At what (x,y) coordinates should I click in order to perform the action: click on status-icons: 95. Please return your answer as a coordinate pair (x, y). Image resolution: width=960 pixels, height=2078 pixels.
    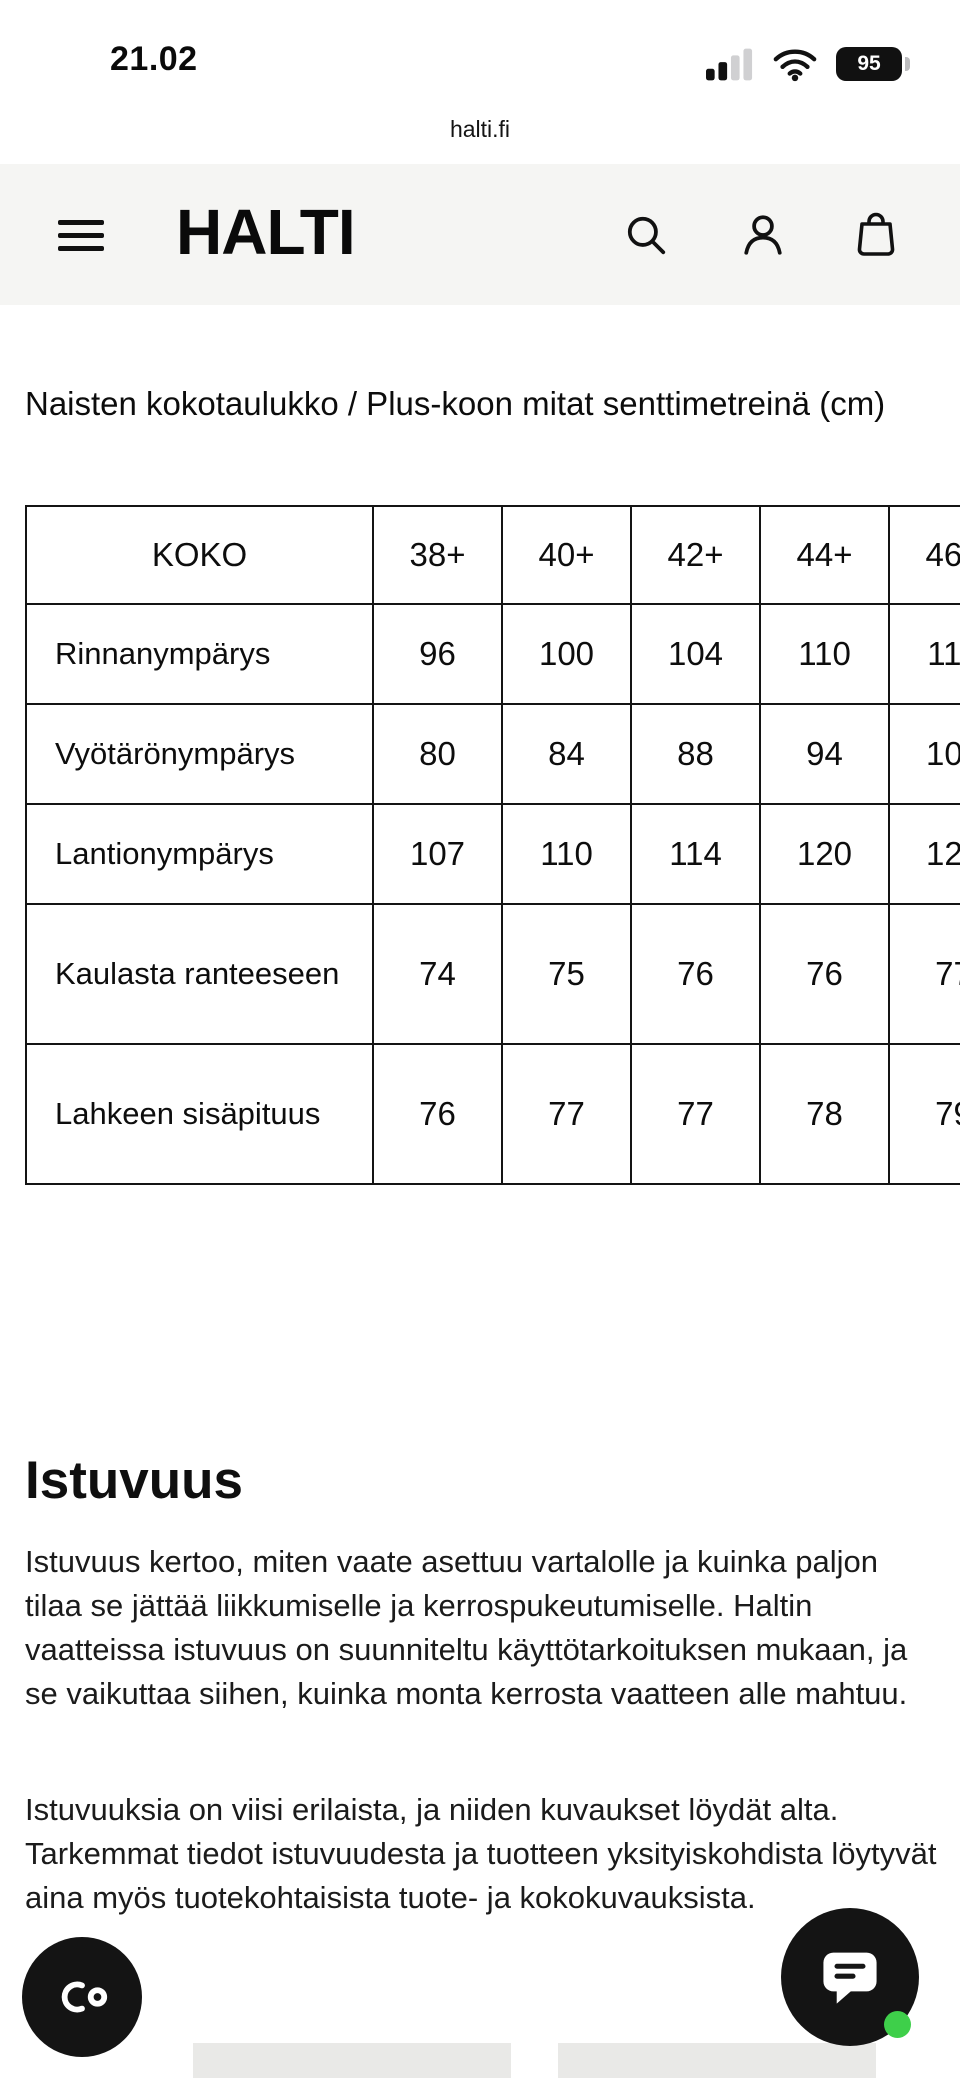
    Looking at the image, I should click on (808, 64).